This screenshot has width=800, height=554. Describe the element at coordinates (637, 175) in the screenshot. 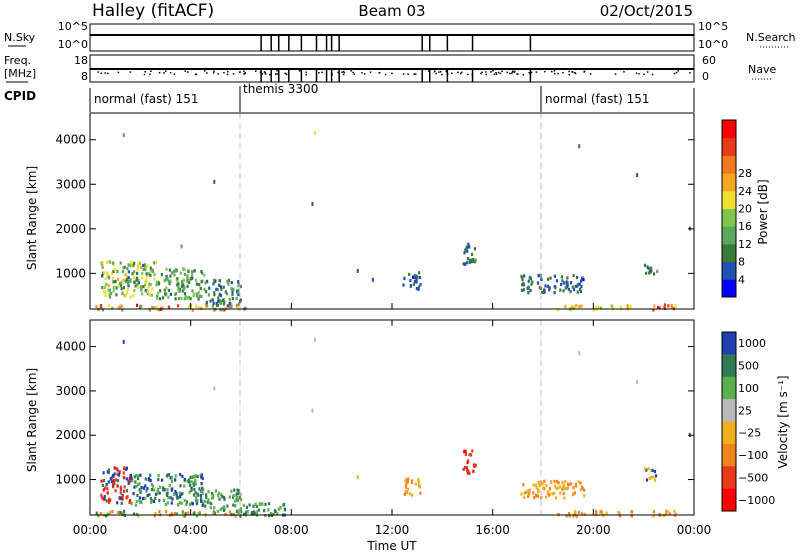

I see `power-speck` at that location.